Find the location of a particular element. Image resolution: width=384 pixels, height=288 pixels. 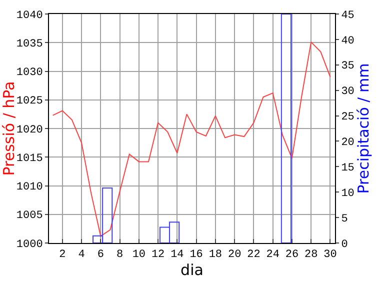

x-tick-label: 2 is located at coordinates (62, 255).